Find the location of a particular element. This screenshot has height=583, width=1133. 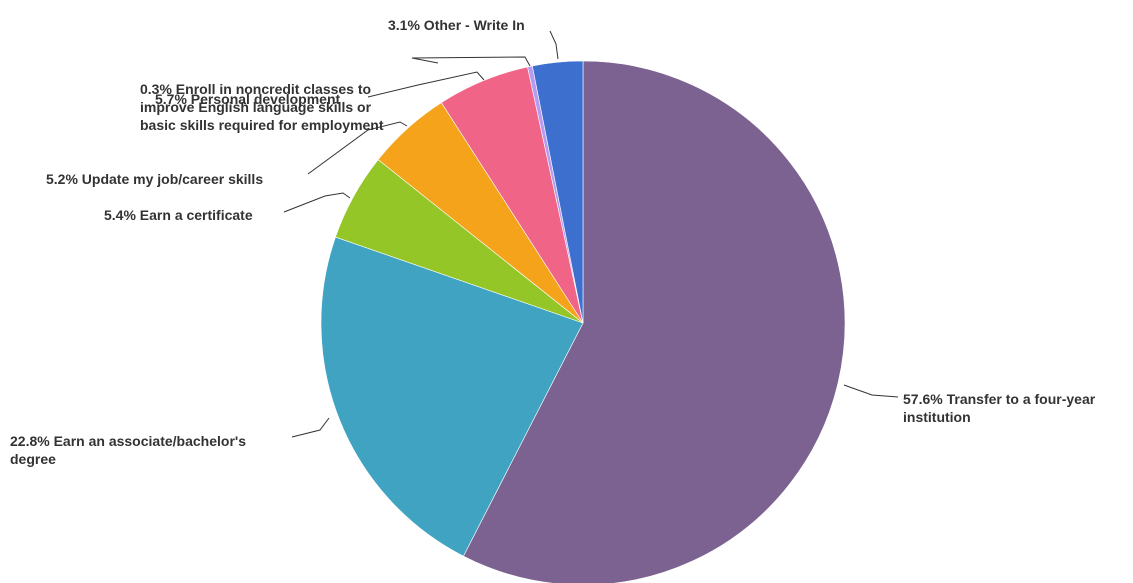

slice-label-1: 57.6% Transfer to a four-year institution is located at coordinates (999, 408).